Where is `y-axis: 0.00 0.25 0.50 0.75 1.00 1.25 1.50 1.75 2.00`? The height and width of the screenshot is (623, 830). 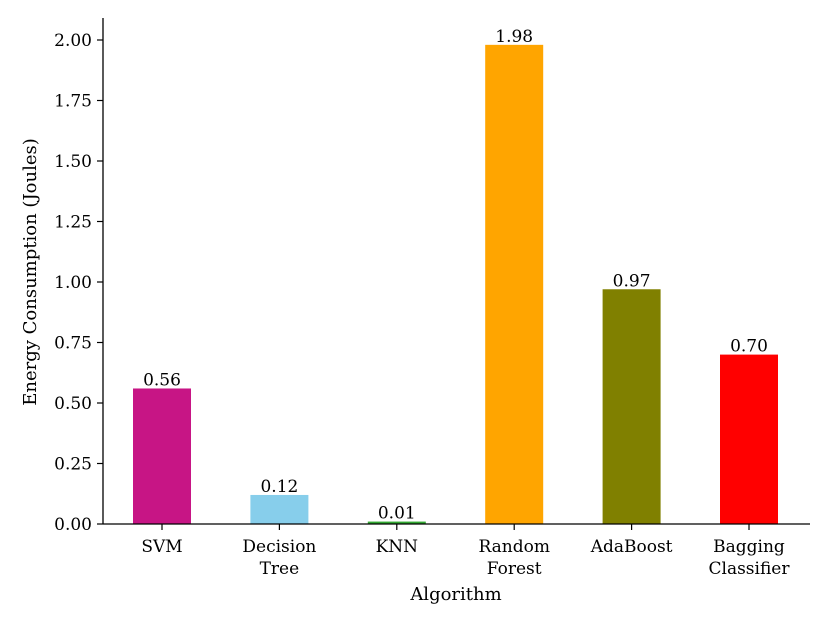 y-axis: 0.00 0.25 0.50 0.75 1.00 1.25 1.50 1.75 2.00 is located at coordinates (78, 283).